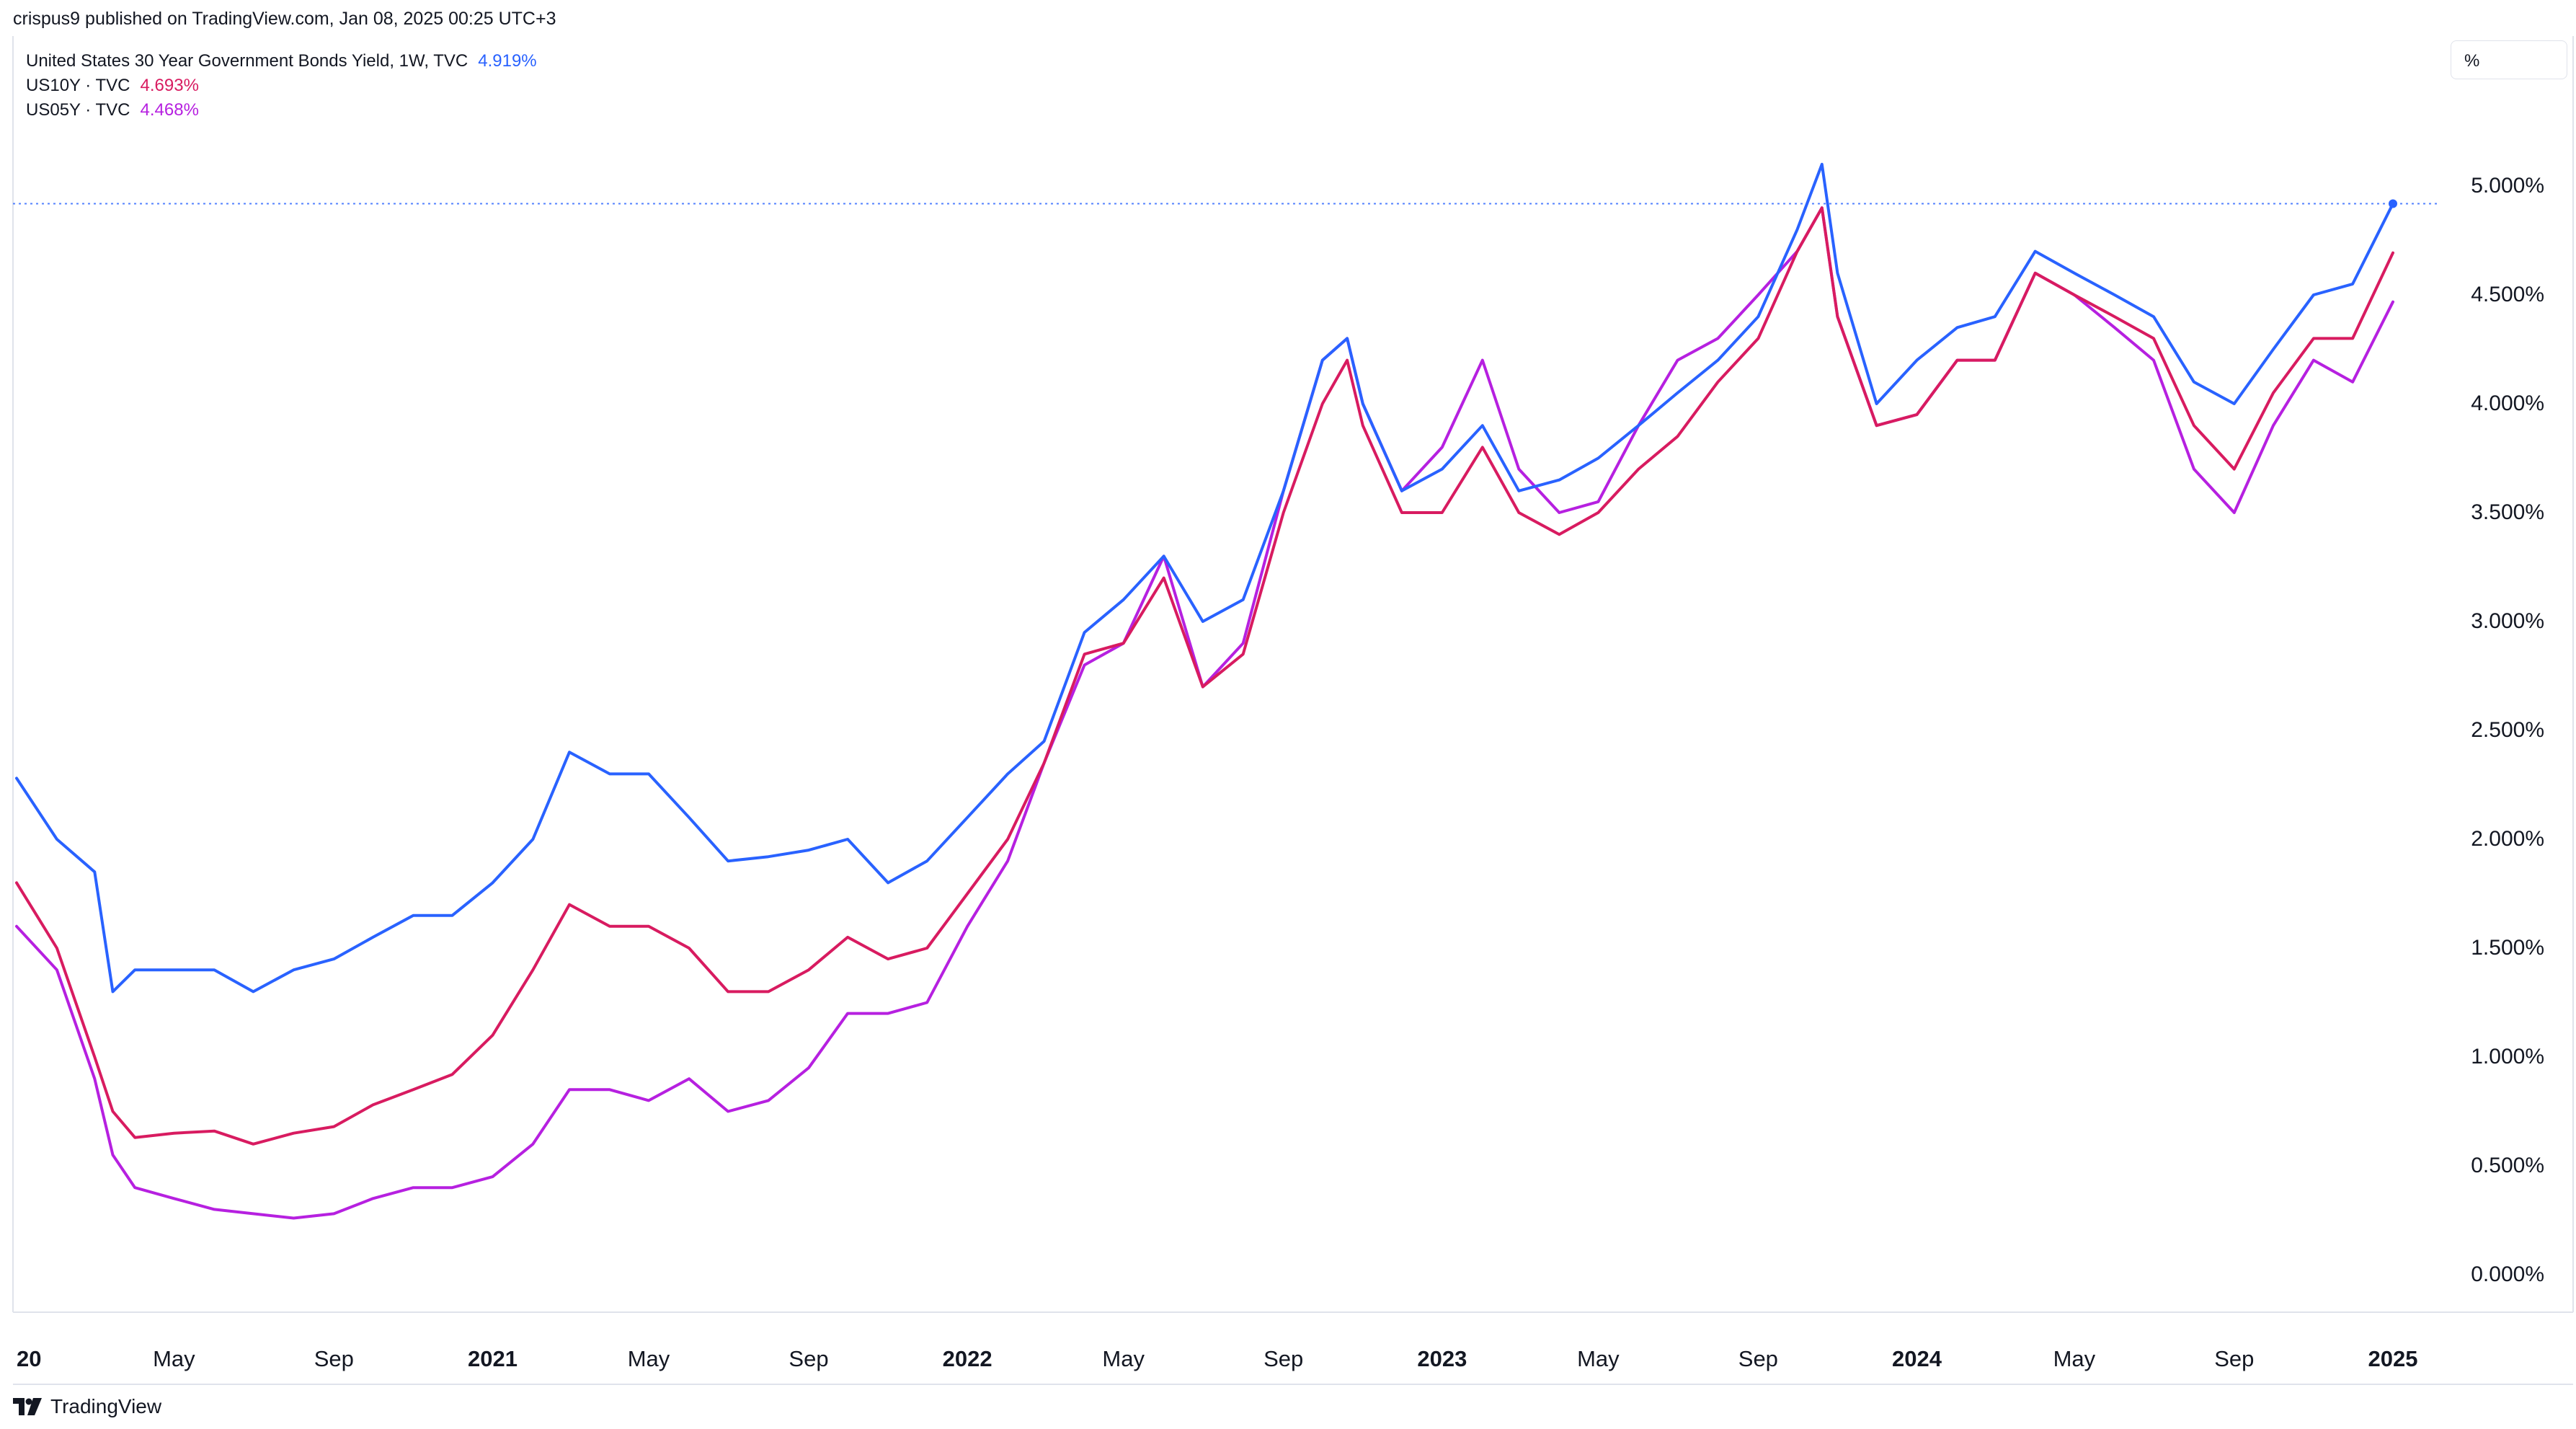  I want to click on price-scale-unit-button: %, so click(2509, 60).